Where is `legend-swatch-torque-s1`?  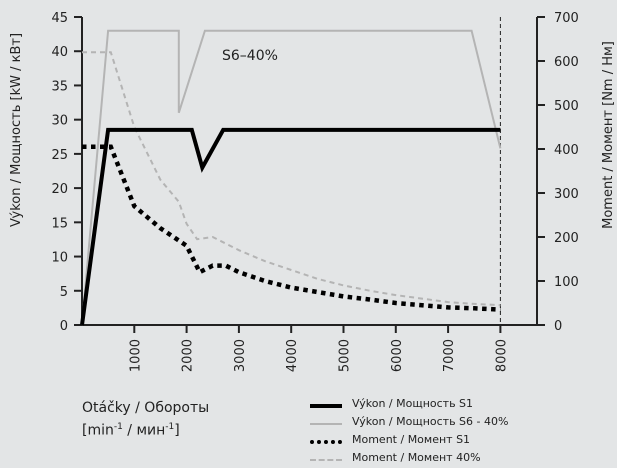
legend-swatch-torque-s1 is located at coordinates (326, 442).